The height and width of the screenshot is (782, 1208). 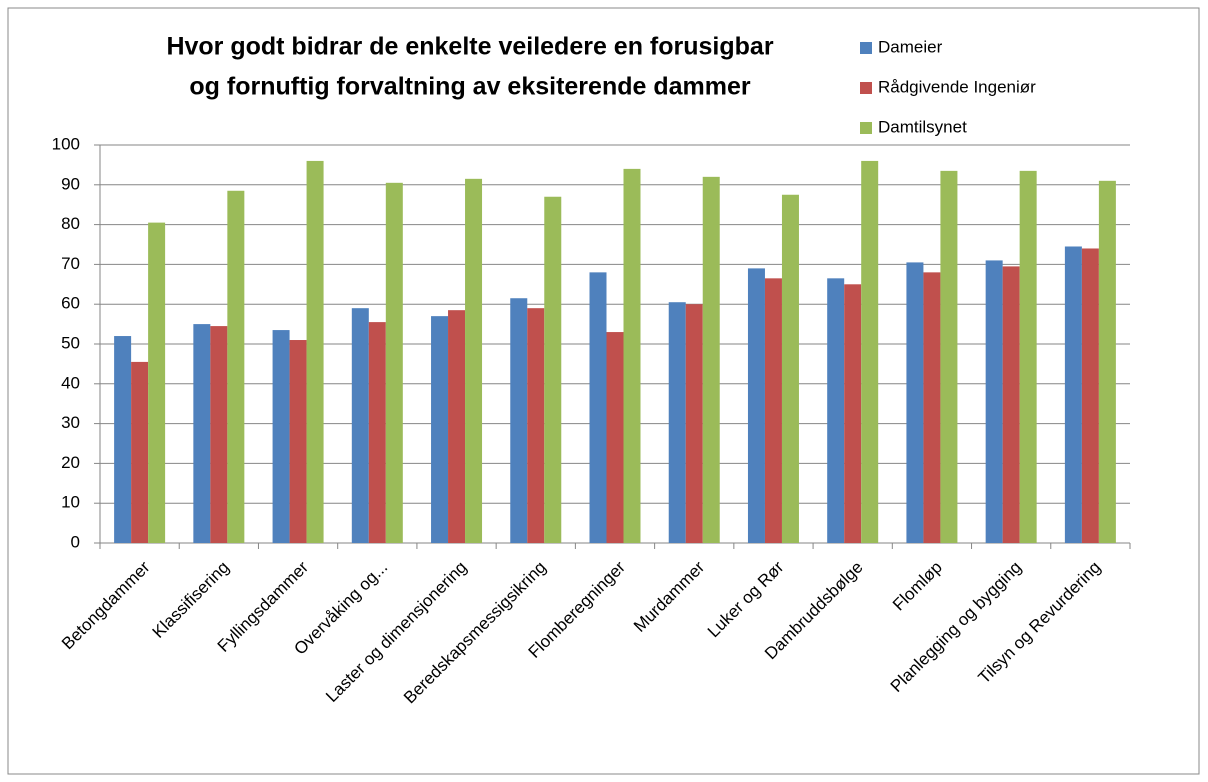 What do you see at coordinates (70, 303) in the screenshot?
I see `y-tick-label: 60` at bounding box center [70, 303].